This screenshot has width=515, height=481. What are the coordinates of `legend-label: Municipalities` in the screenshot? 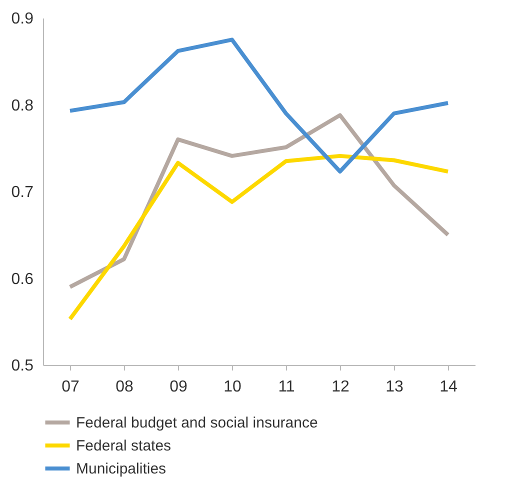 It's located at (121, 469).